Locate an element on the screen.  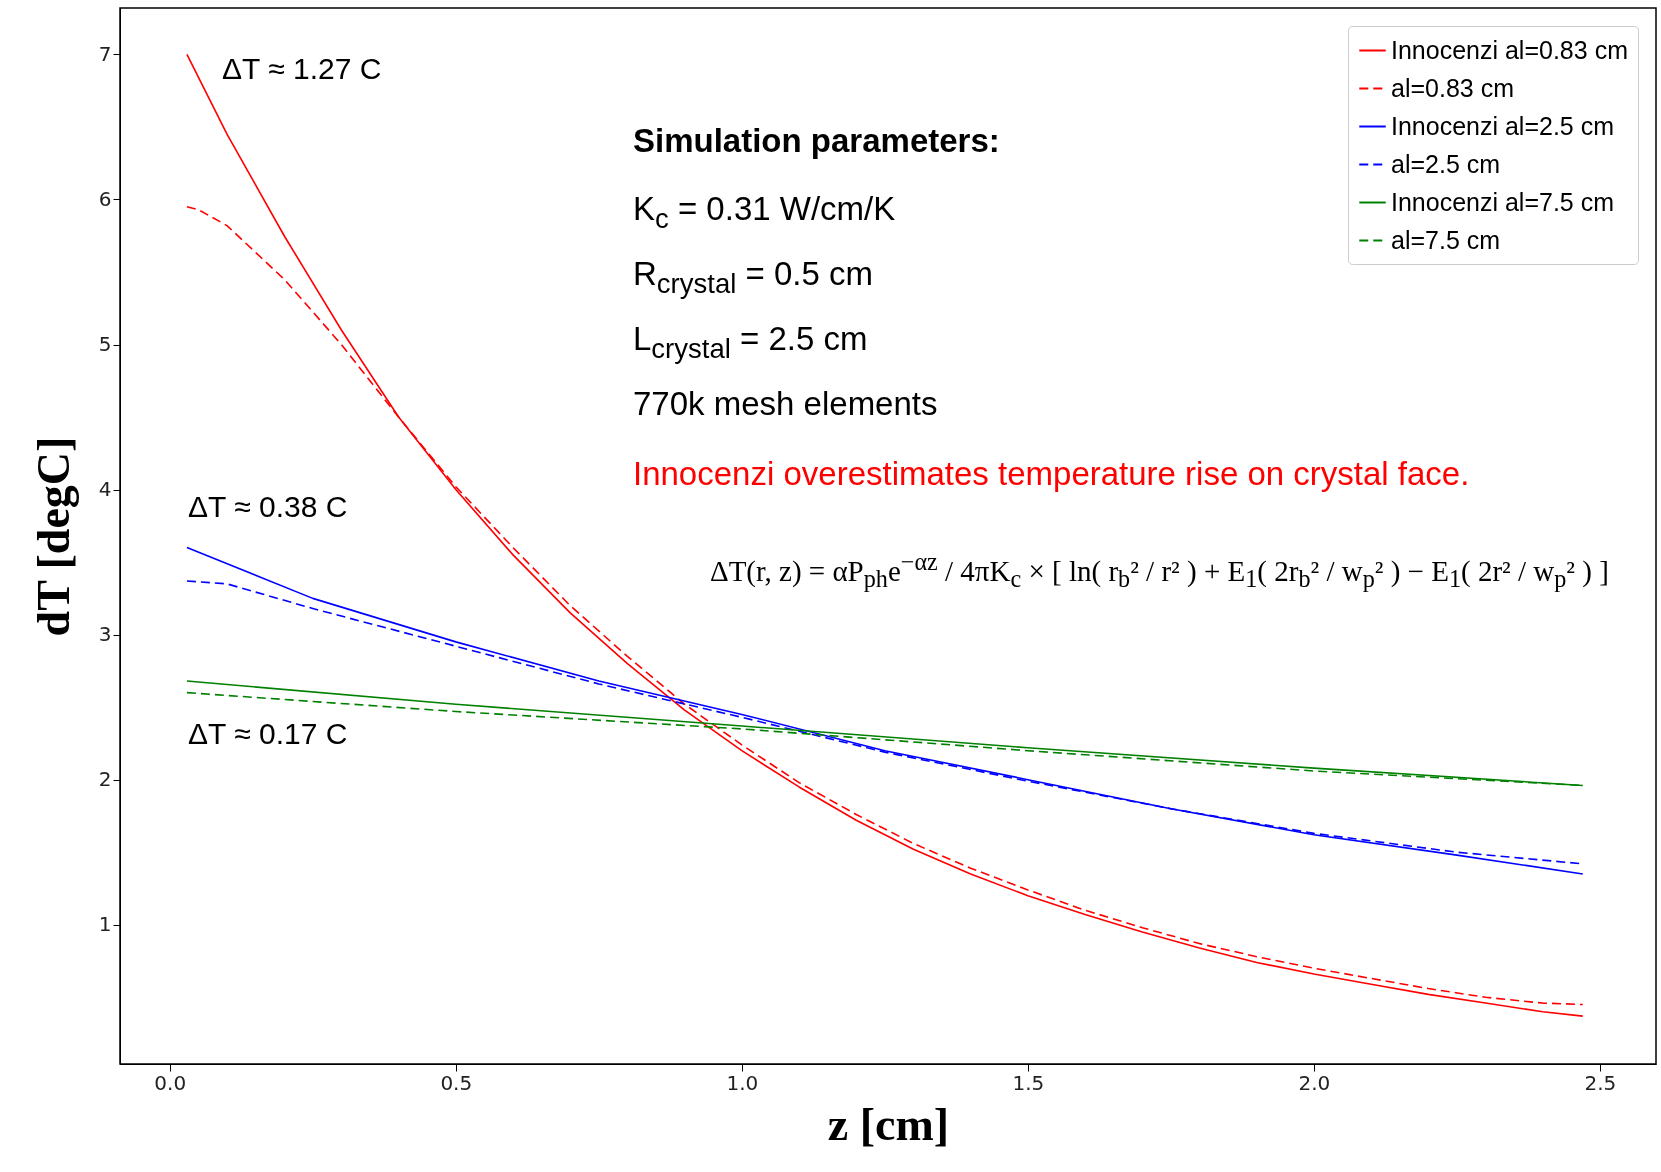
x-tick-label: 0.0 is located at coordinates (170, 1082).